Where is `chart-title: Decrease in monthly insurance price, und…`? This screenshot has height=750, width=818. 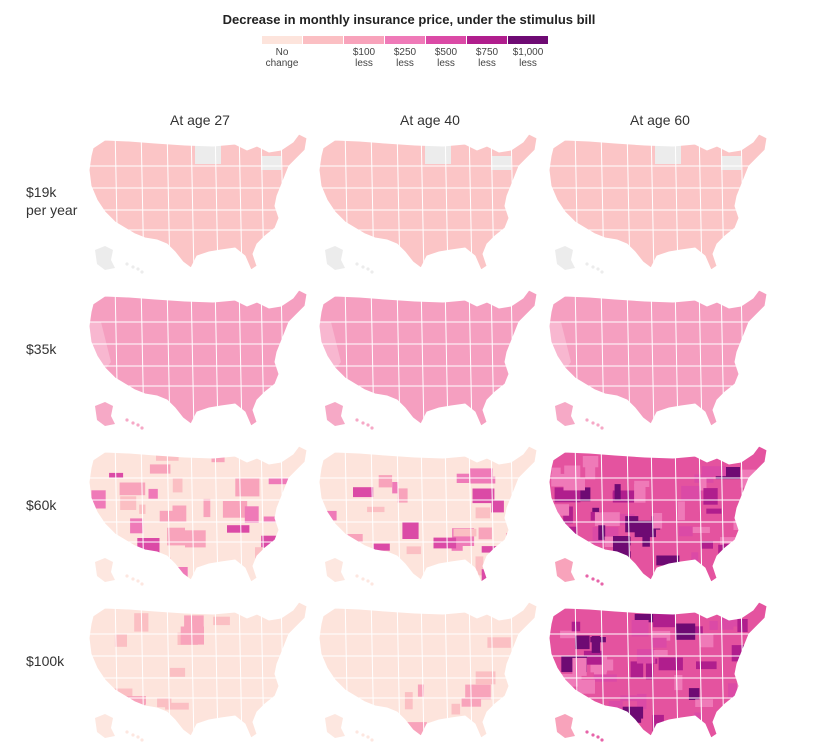
chart-title: Decrease in monthly insurance price, und… is located at coordinates (409, 19).